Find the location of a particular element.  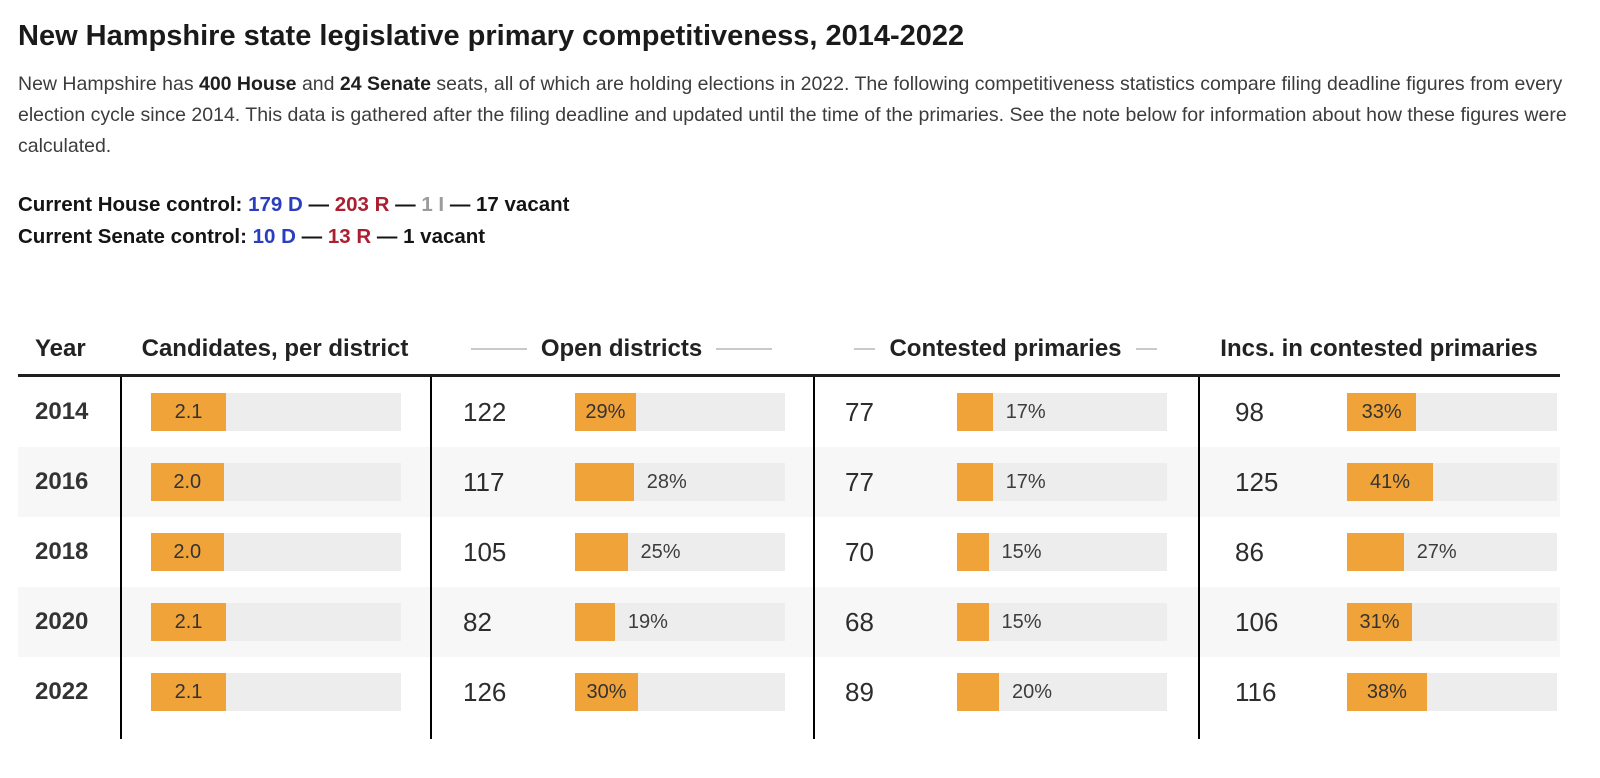

table-row-2020: 2020 2.1 82 19% 68 15% 106 31% is located at coordinates (789, 622).